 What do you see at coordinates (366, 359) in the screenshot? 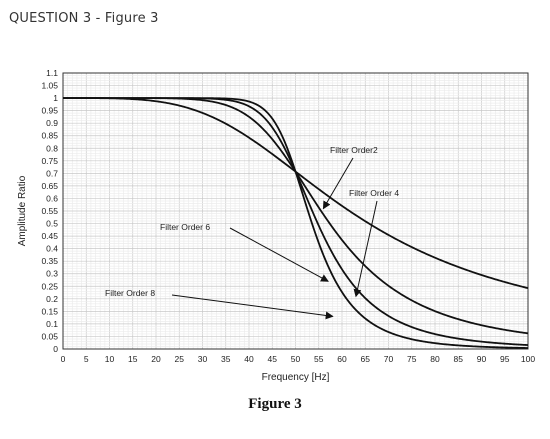
I see `x-tick-label: 65` at bounding box center [366, 359].